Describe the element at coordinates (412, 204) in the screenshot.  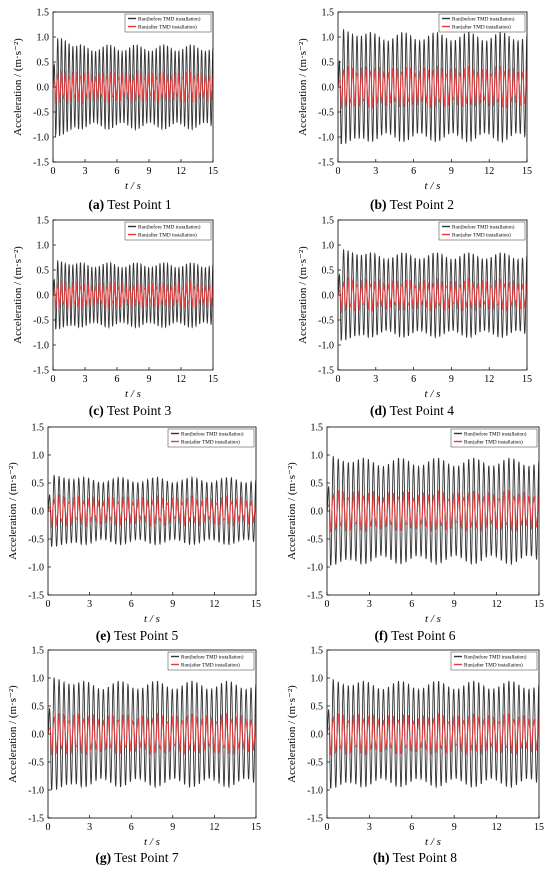
I see `caption-b: (b) Test Point 2` at that location.